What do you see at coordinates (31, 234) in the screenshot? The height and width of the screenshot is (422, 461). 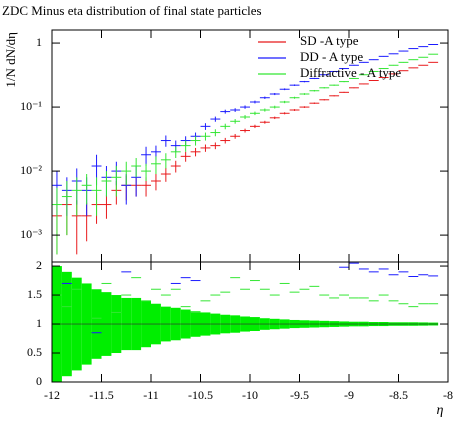 I see `y-tick-label: 10⁻³` at bounding box center [31, 234].